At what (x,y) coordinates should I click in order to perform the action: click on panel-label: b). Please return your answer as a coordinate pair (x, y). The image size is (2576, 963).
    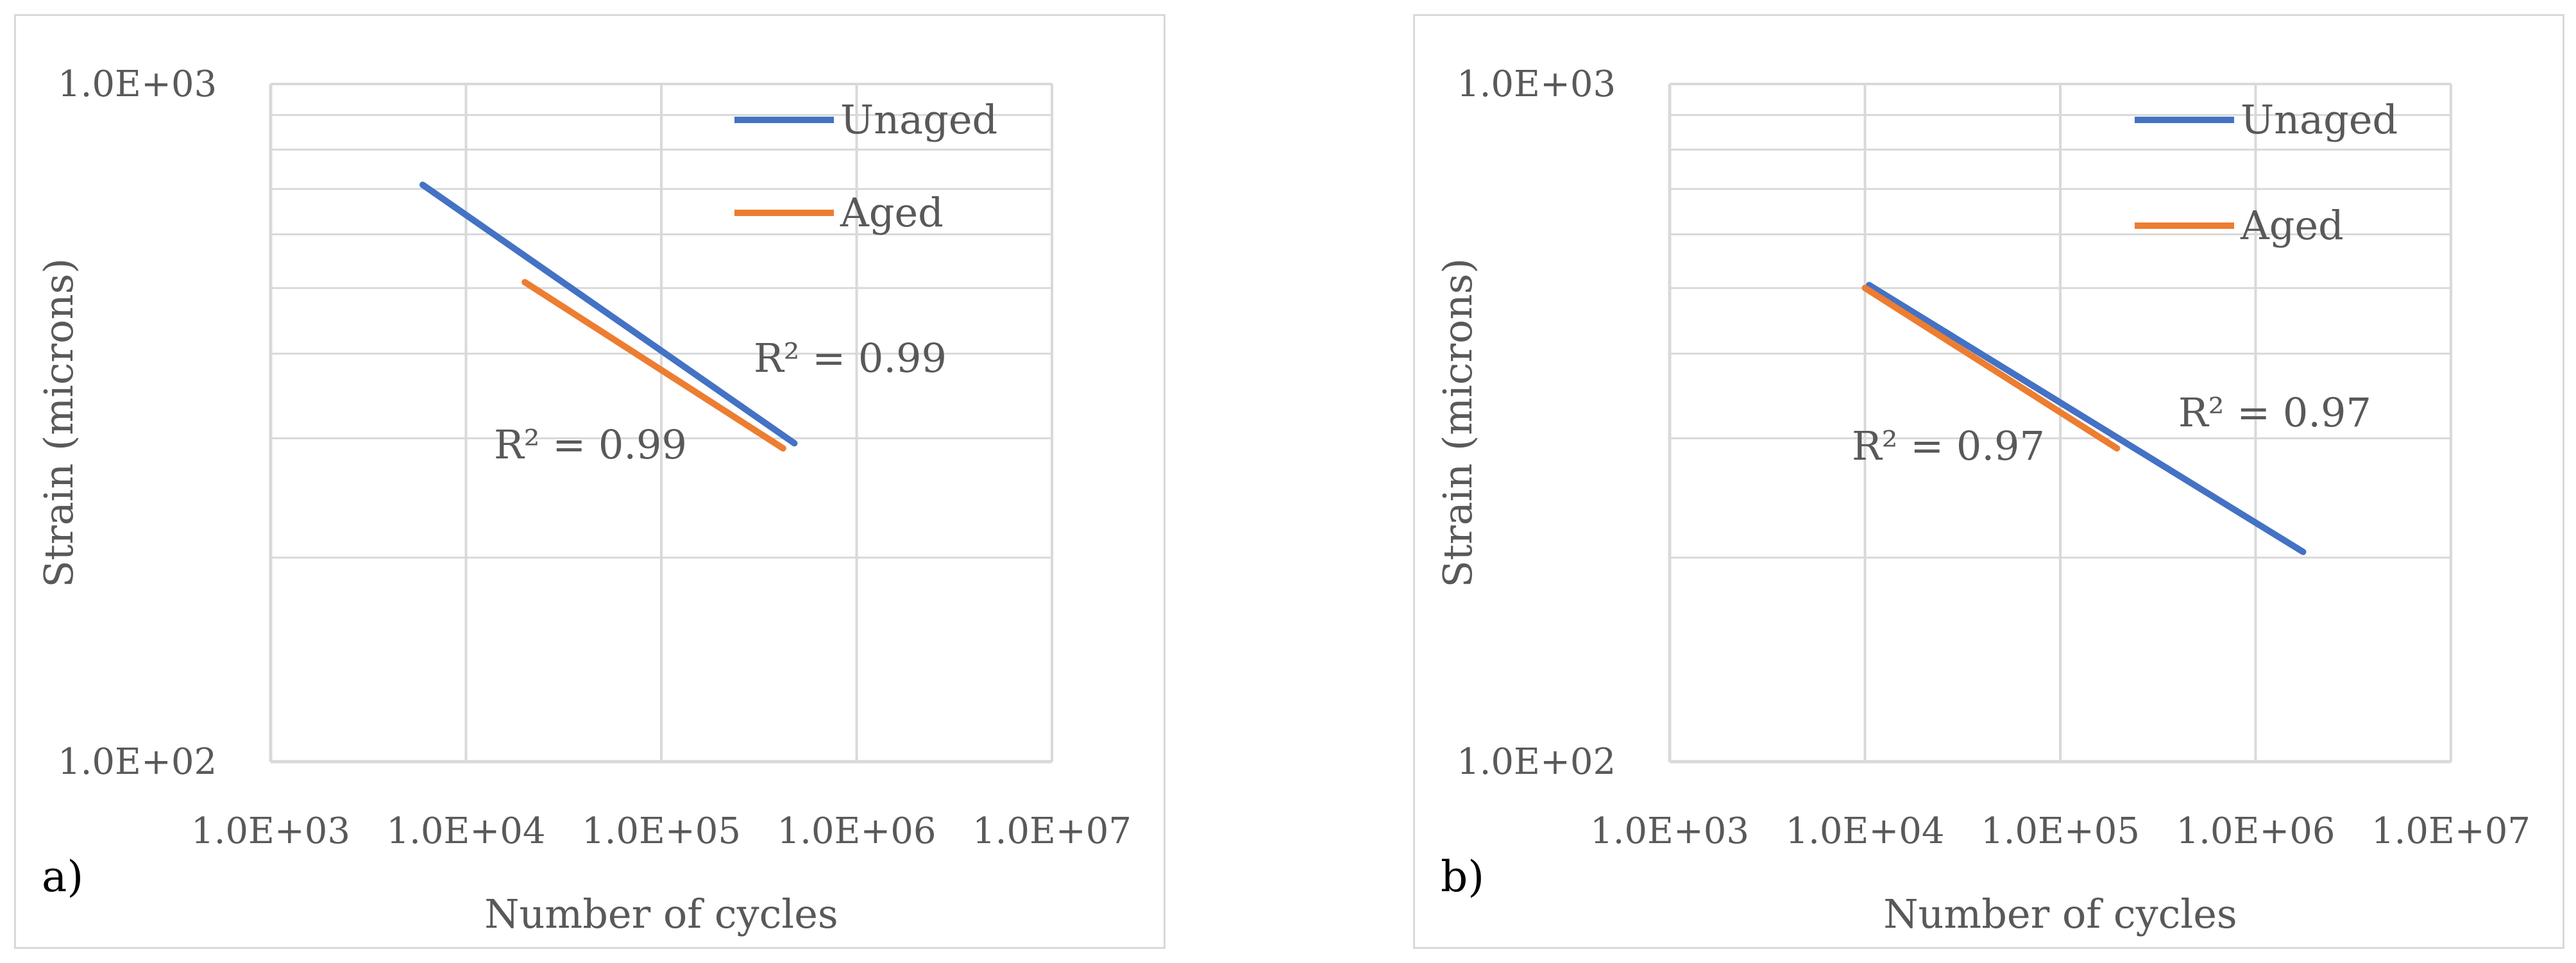
    Looking at the image, I should click on (1462, 876).